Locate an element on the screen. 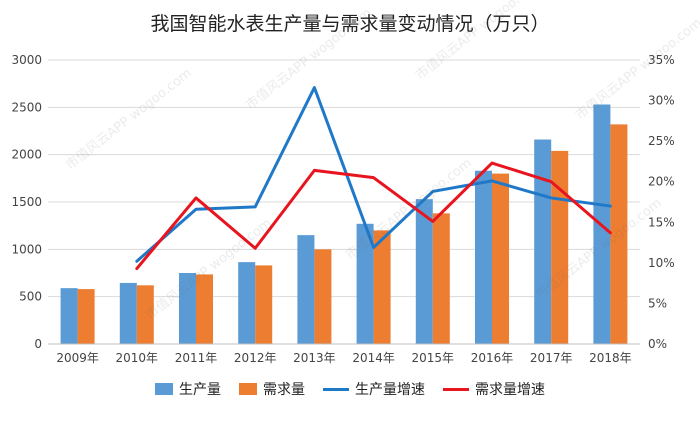  legend-item-production-growth: 生产量增速 is located at coordinates (374, 389).